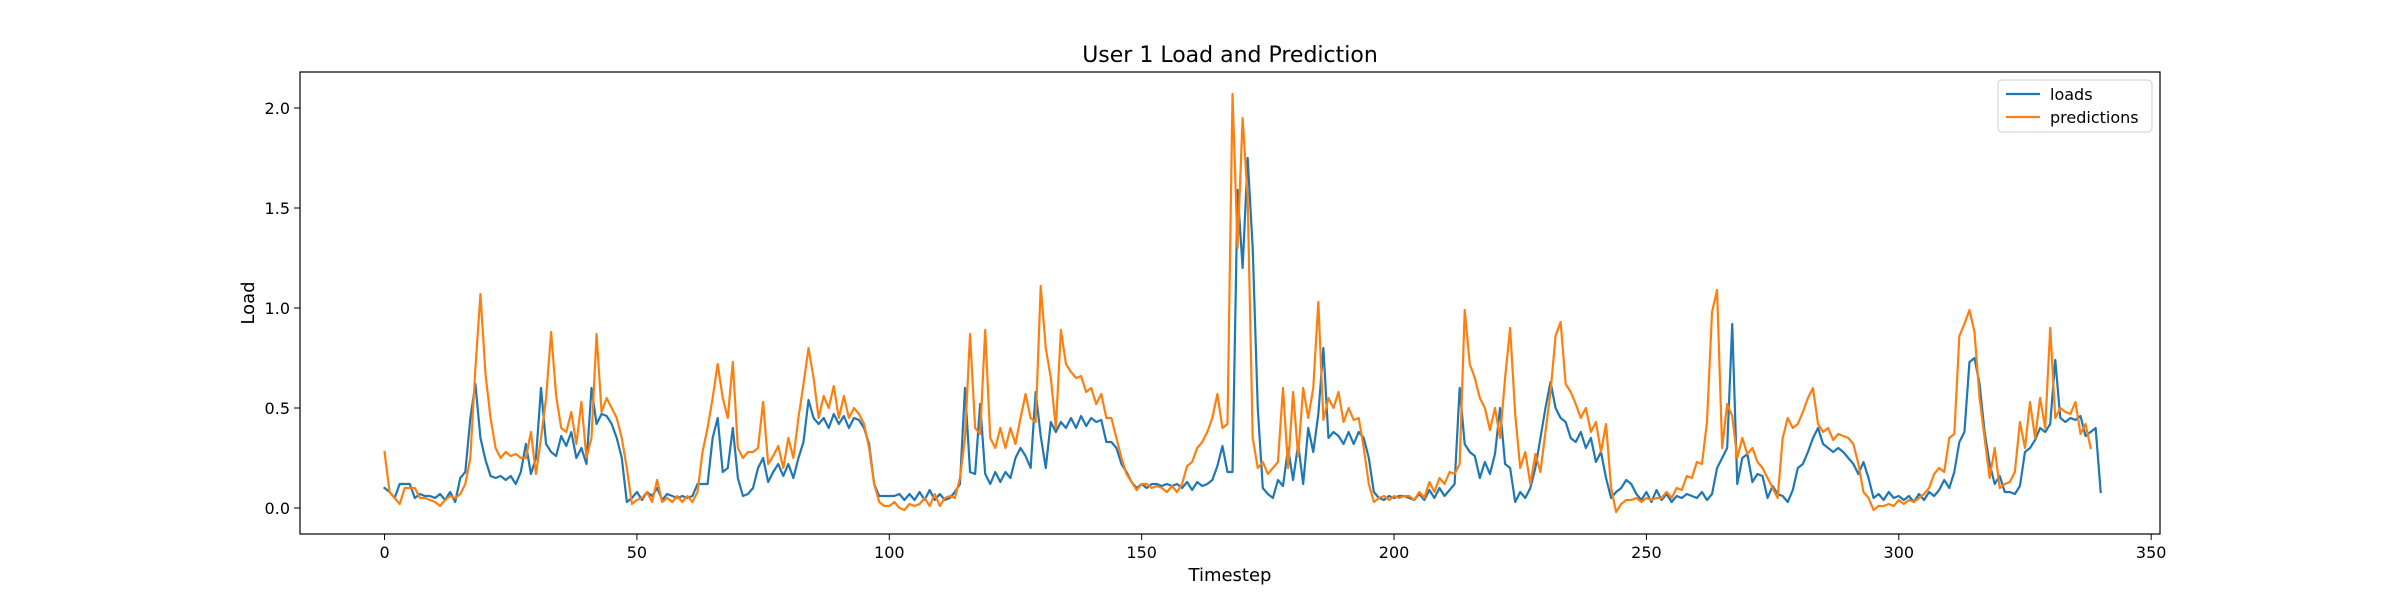 The image size is (2400, 600). I want to click on x-tick-label: 0, so click(384, 552).